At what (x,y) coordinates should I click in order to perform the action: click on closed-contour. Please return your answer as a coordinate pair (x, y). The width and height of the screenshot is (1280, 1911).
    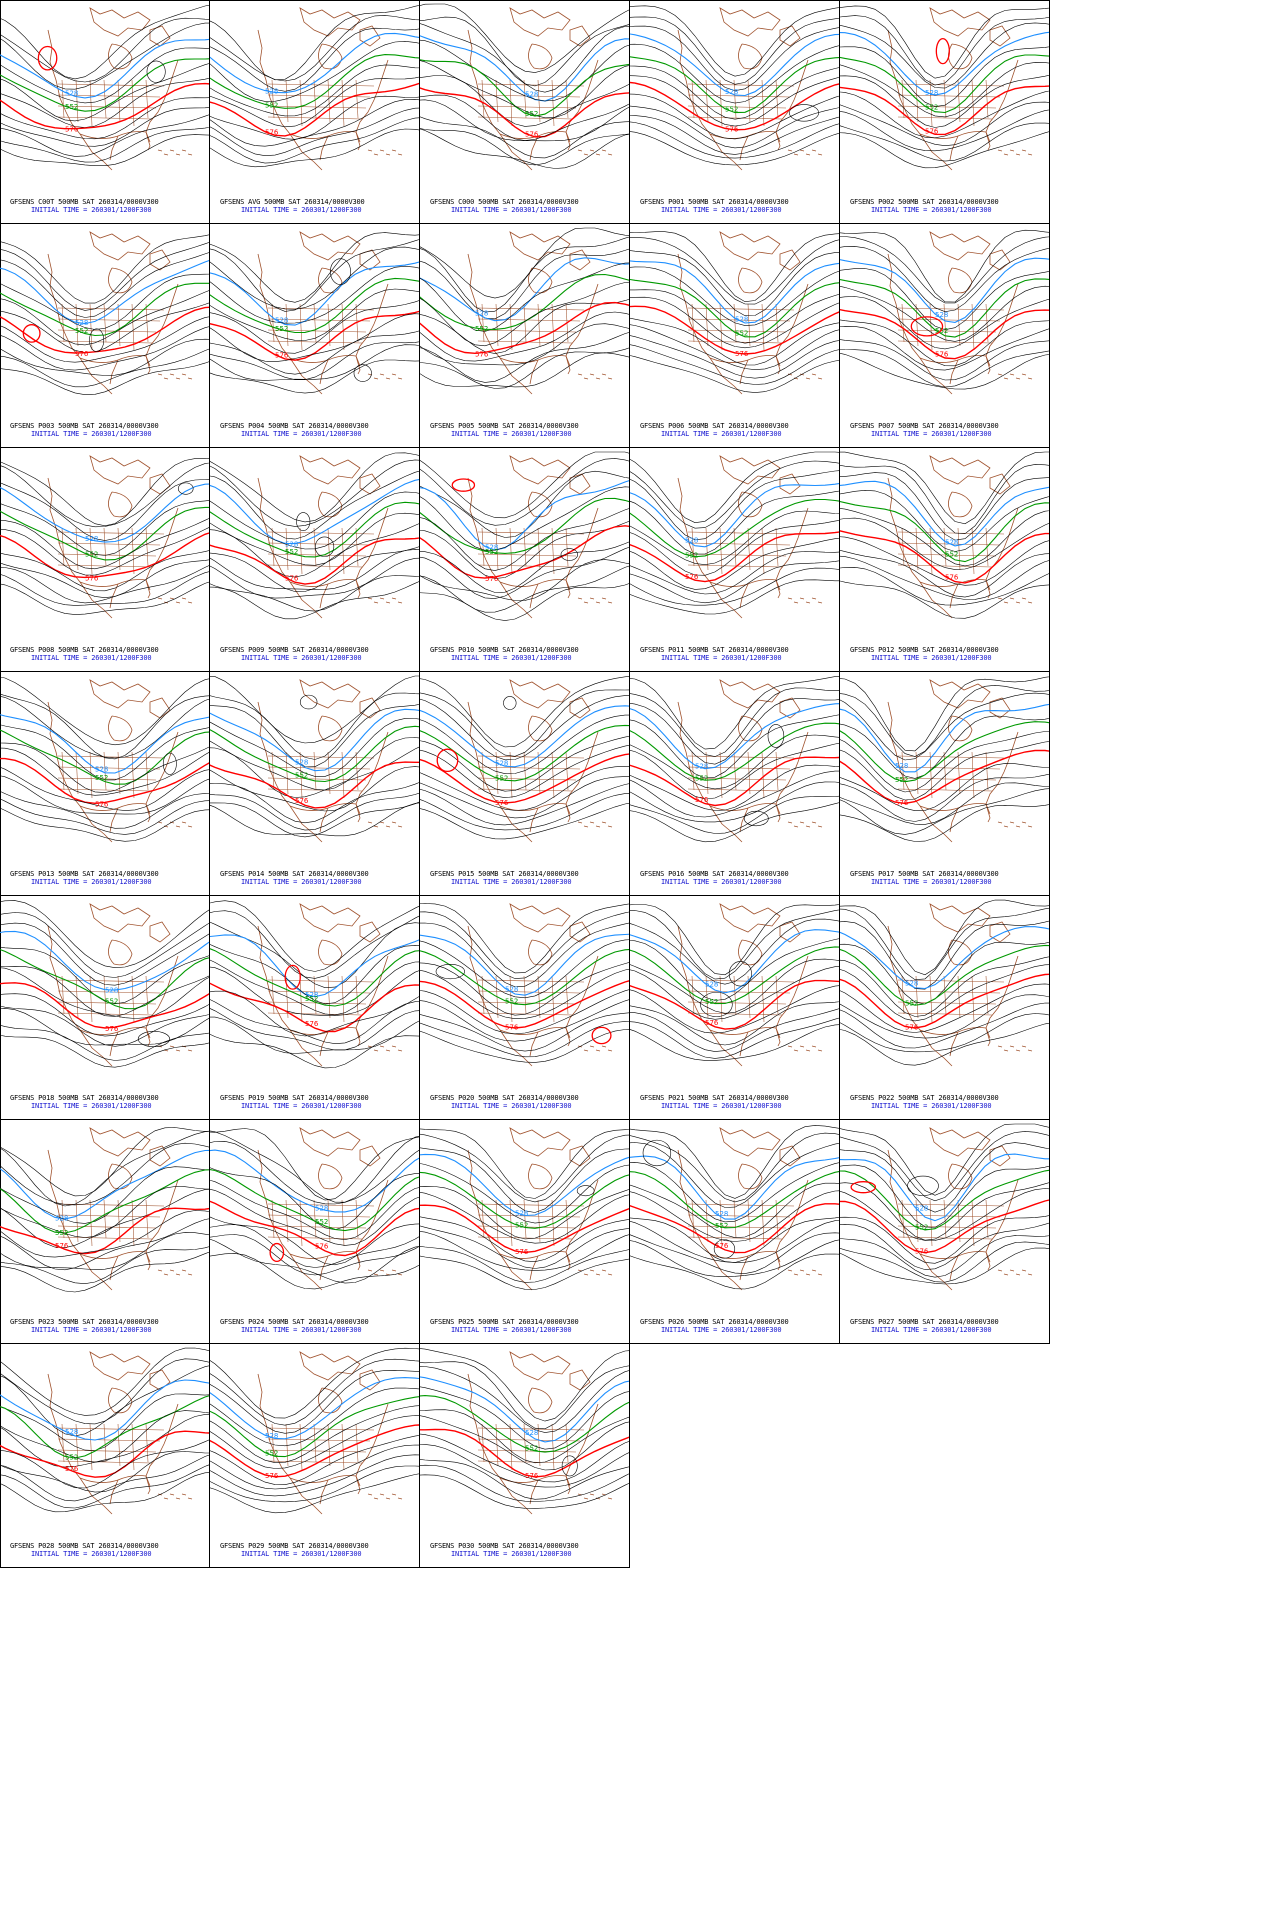
    Looking at the image, I should click on (740, 974).